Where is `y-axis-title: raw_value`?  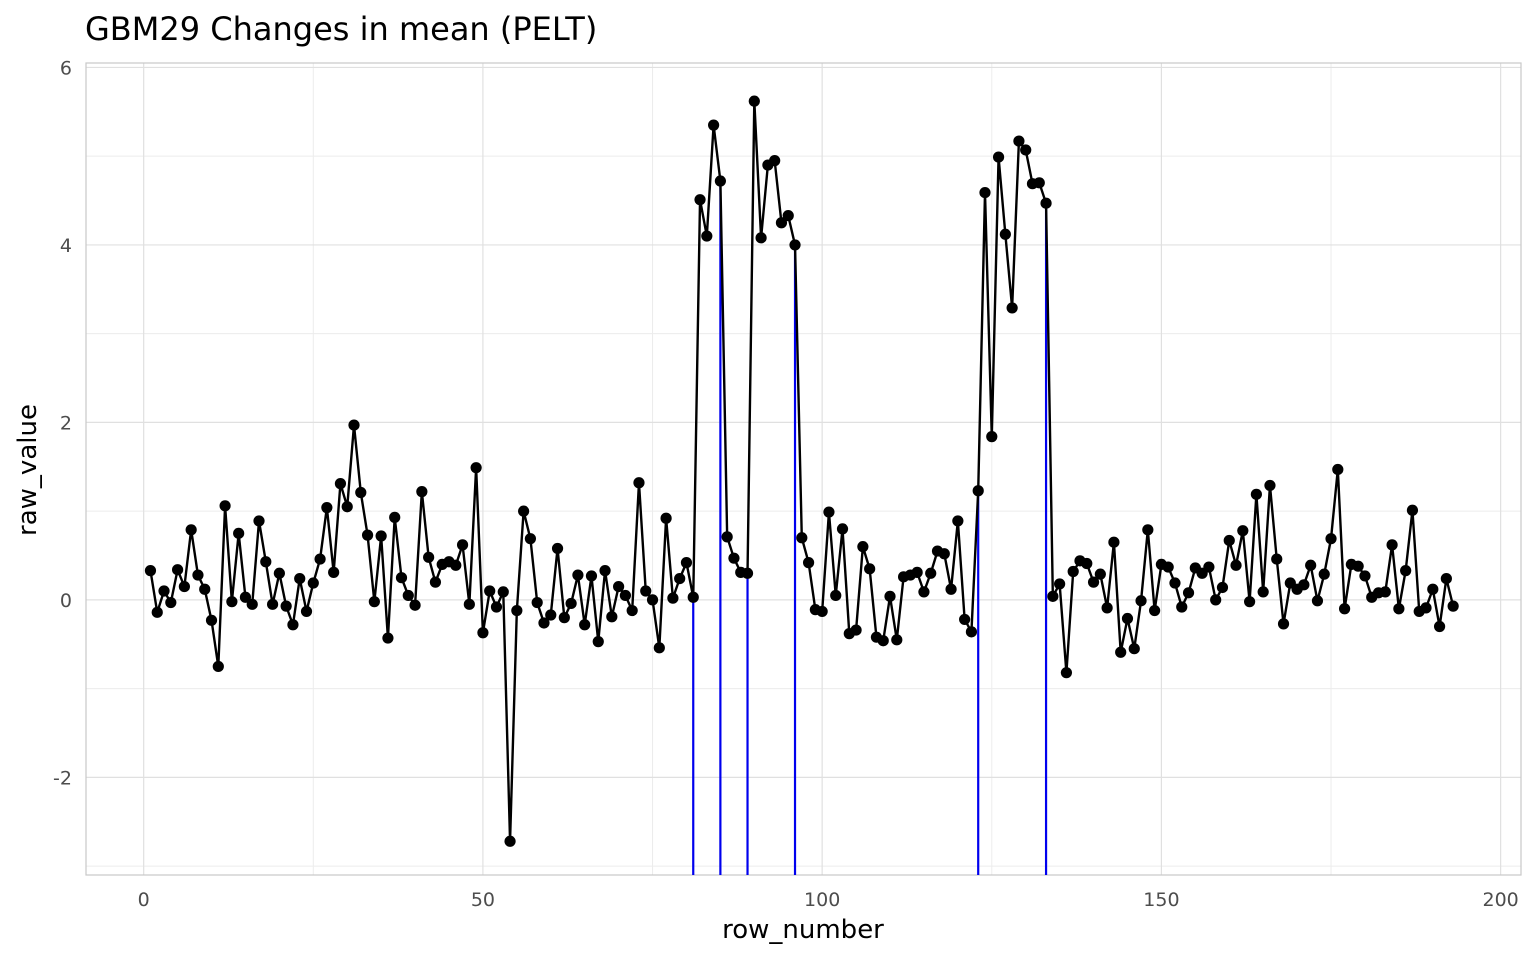 y-axis-title: raw_value is located at coordinates (28, 470).